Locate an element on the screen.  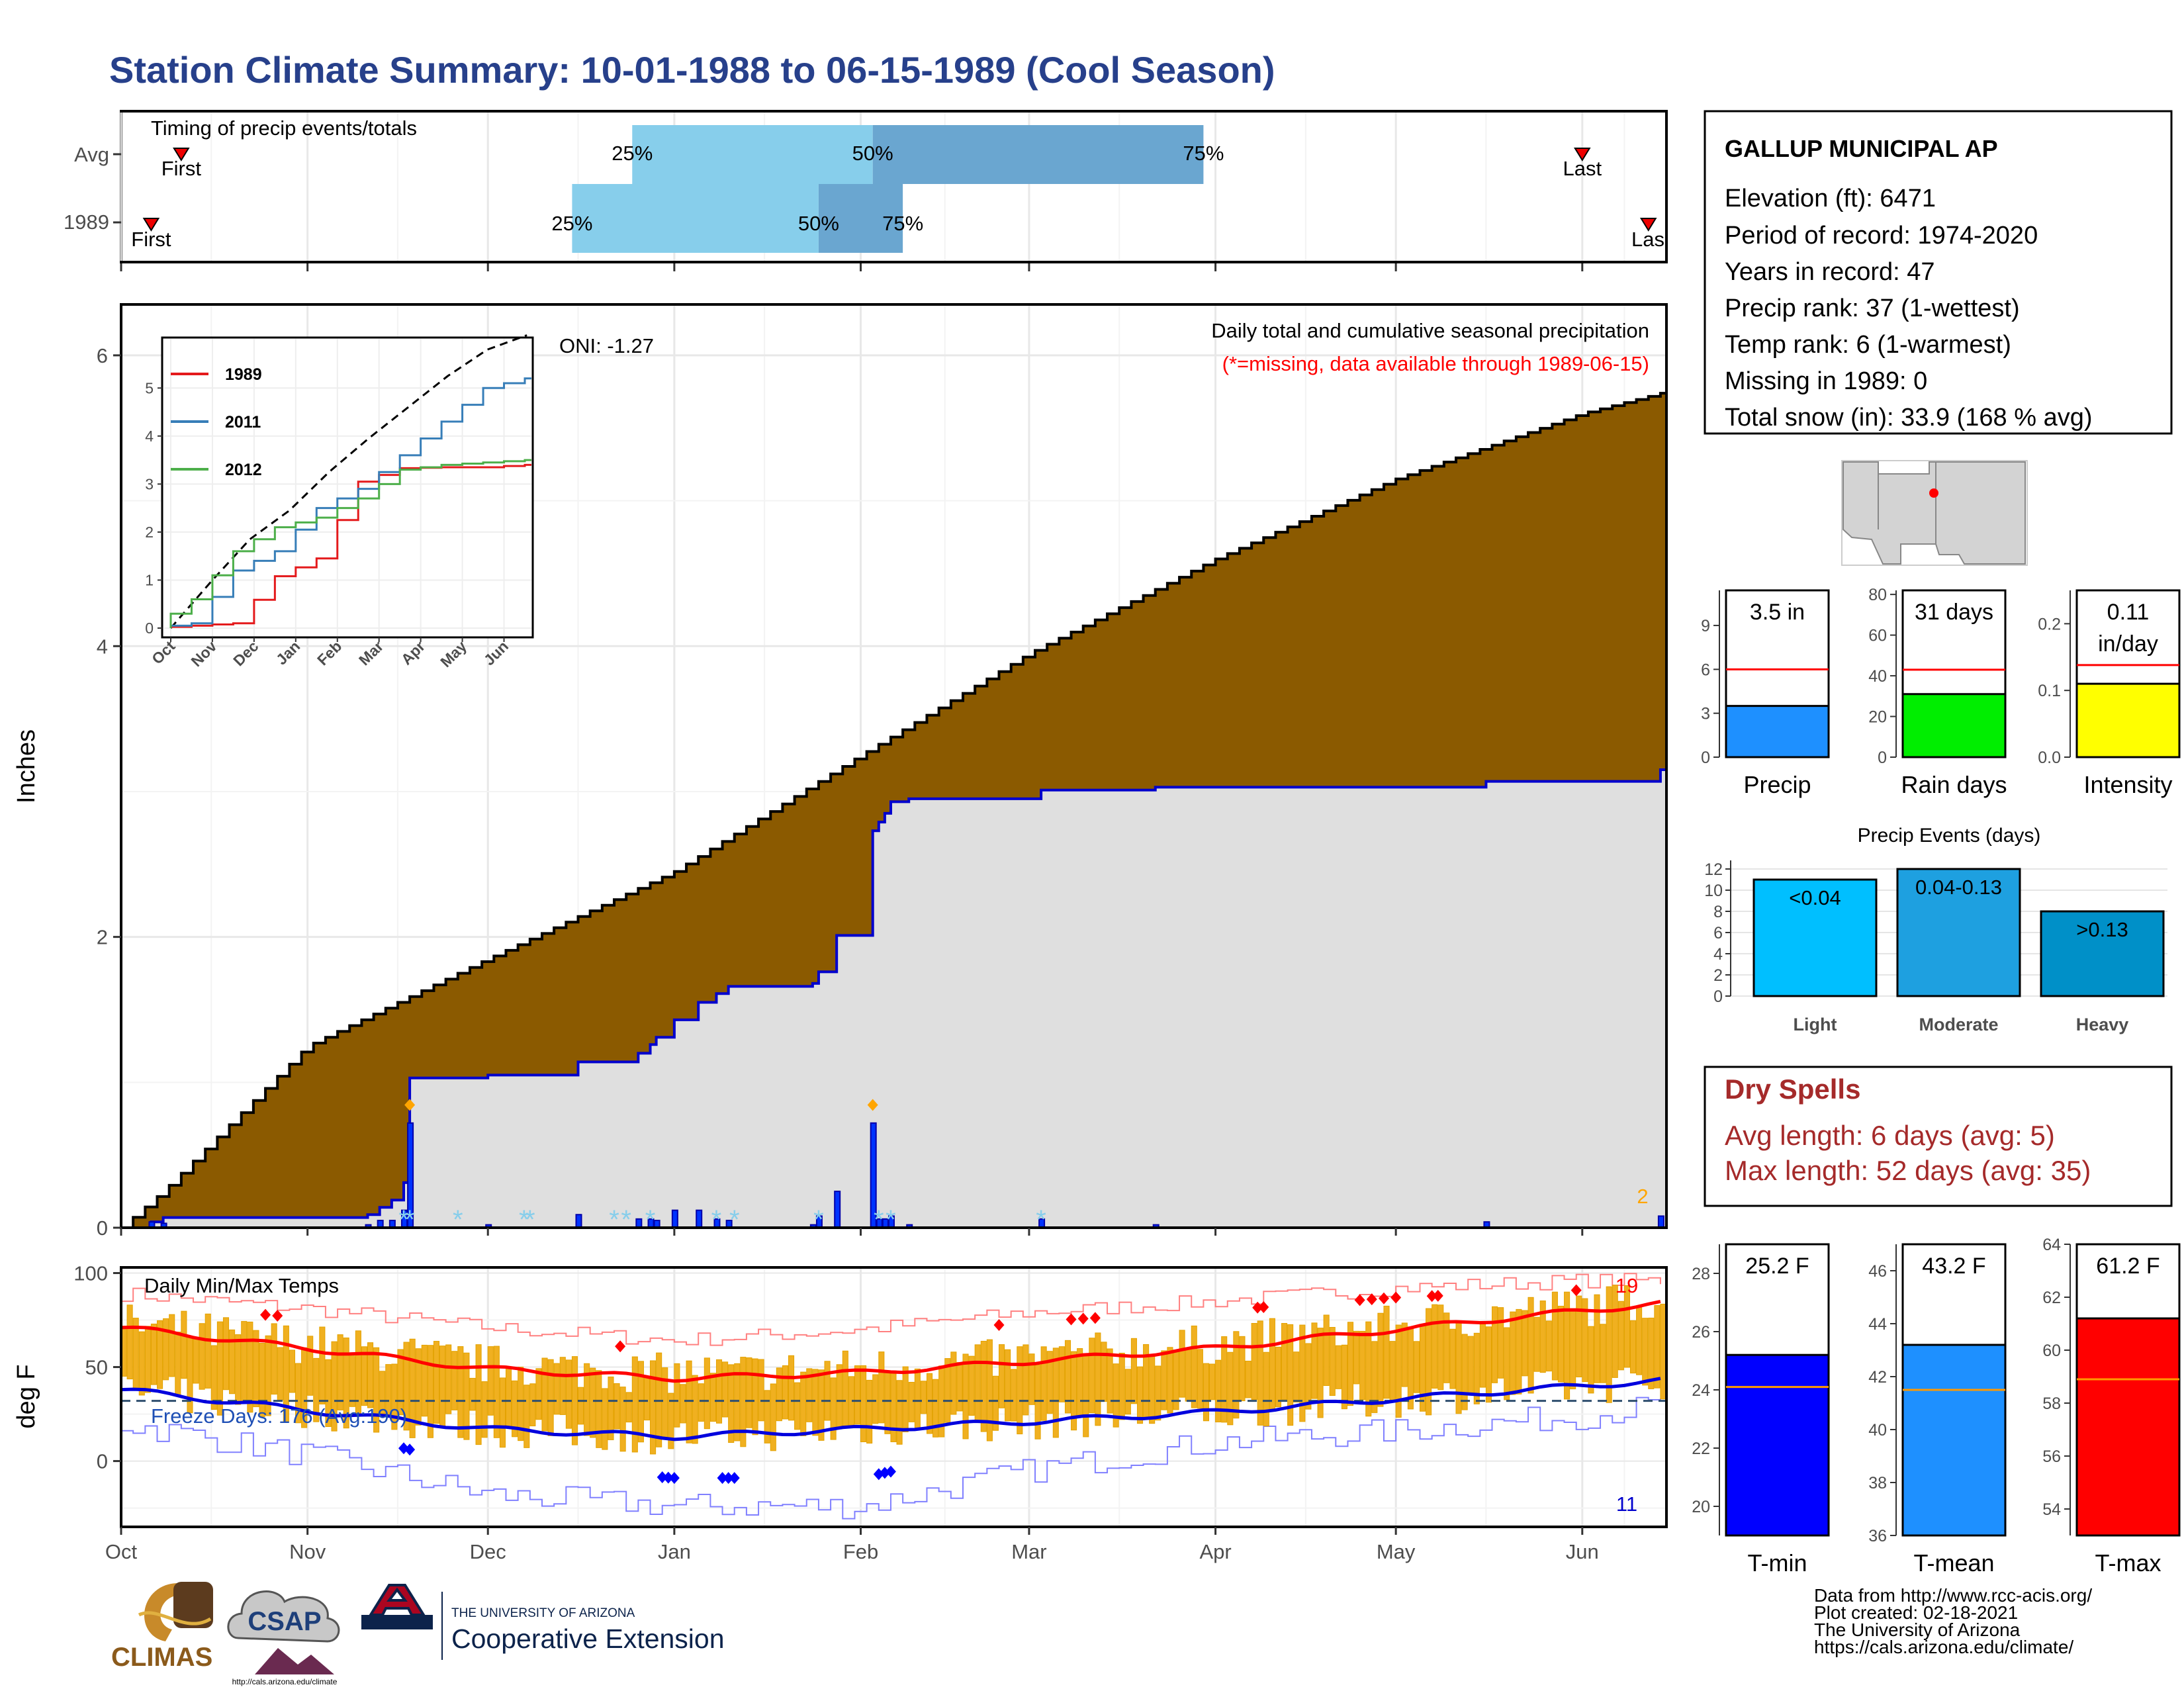
mini-chart-temp-2: 54 56 58 60 62 64 61.2 F T-max is located at coordinates (2111, 1406).